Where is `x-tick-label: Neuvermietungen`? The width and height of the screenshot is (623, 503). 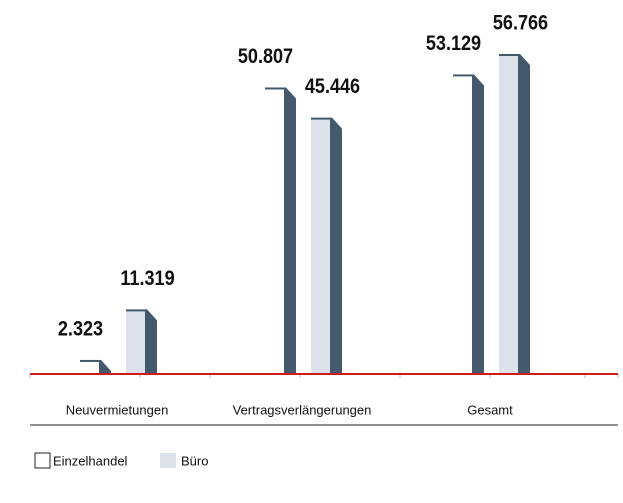
x-tick-label: Neuvermietungen is located at coordinates (117, 409).